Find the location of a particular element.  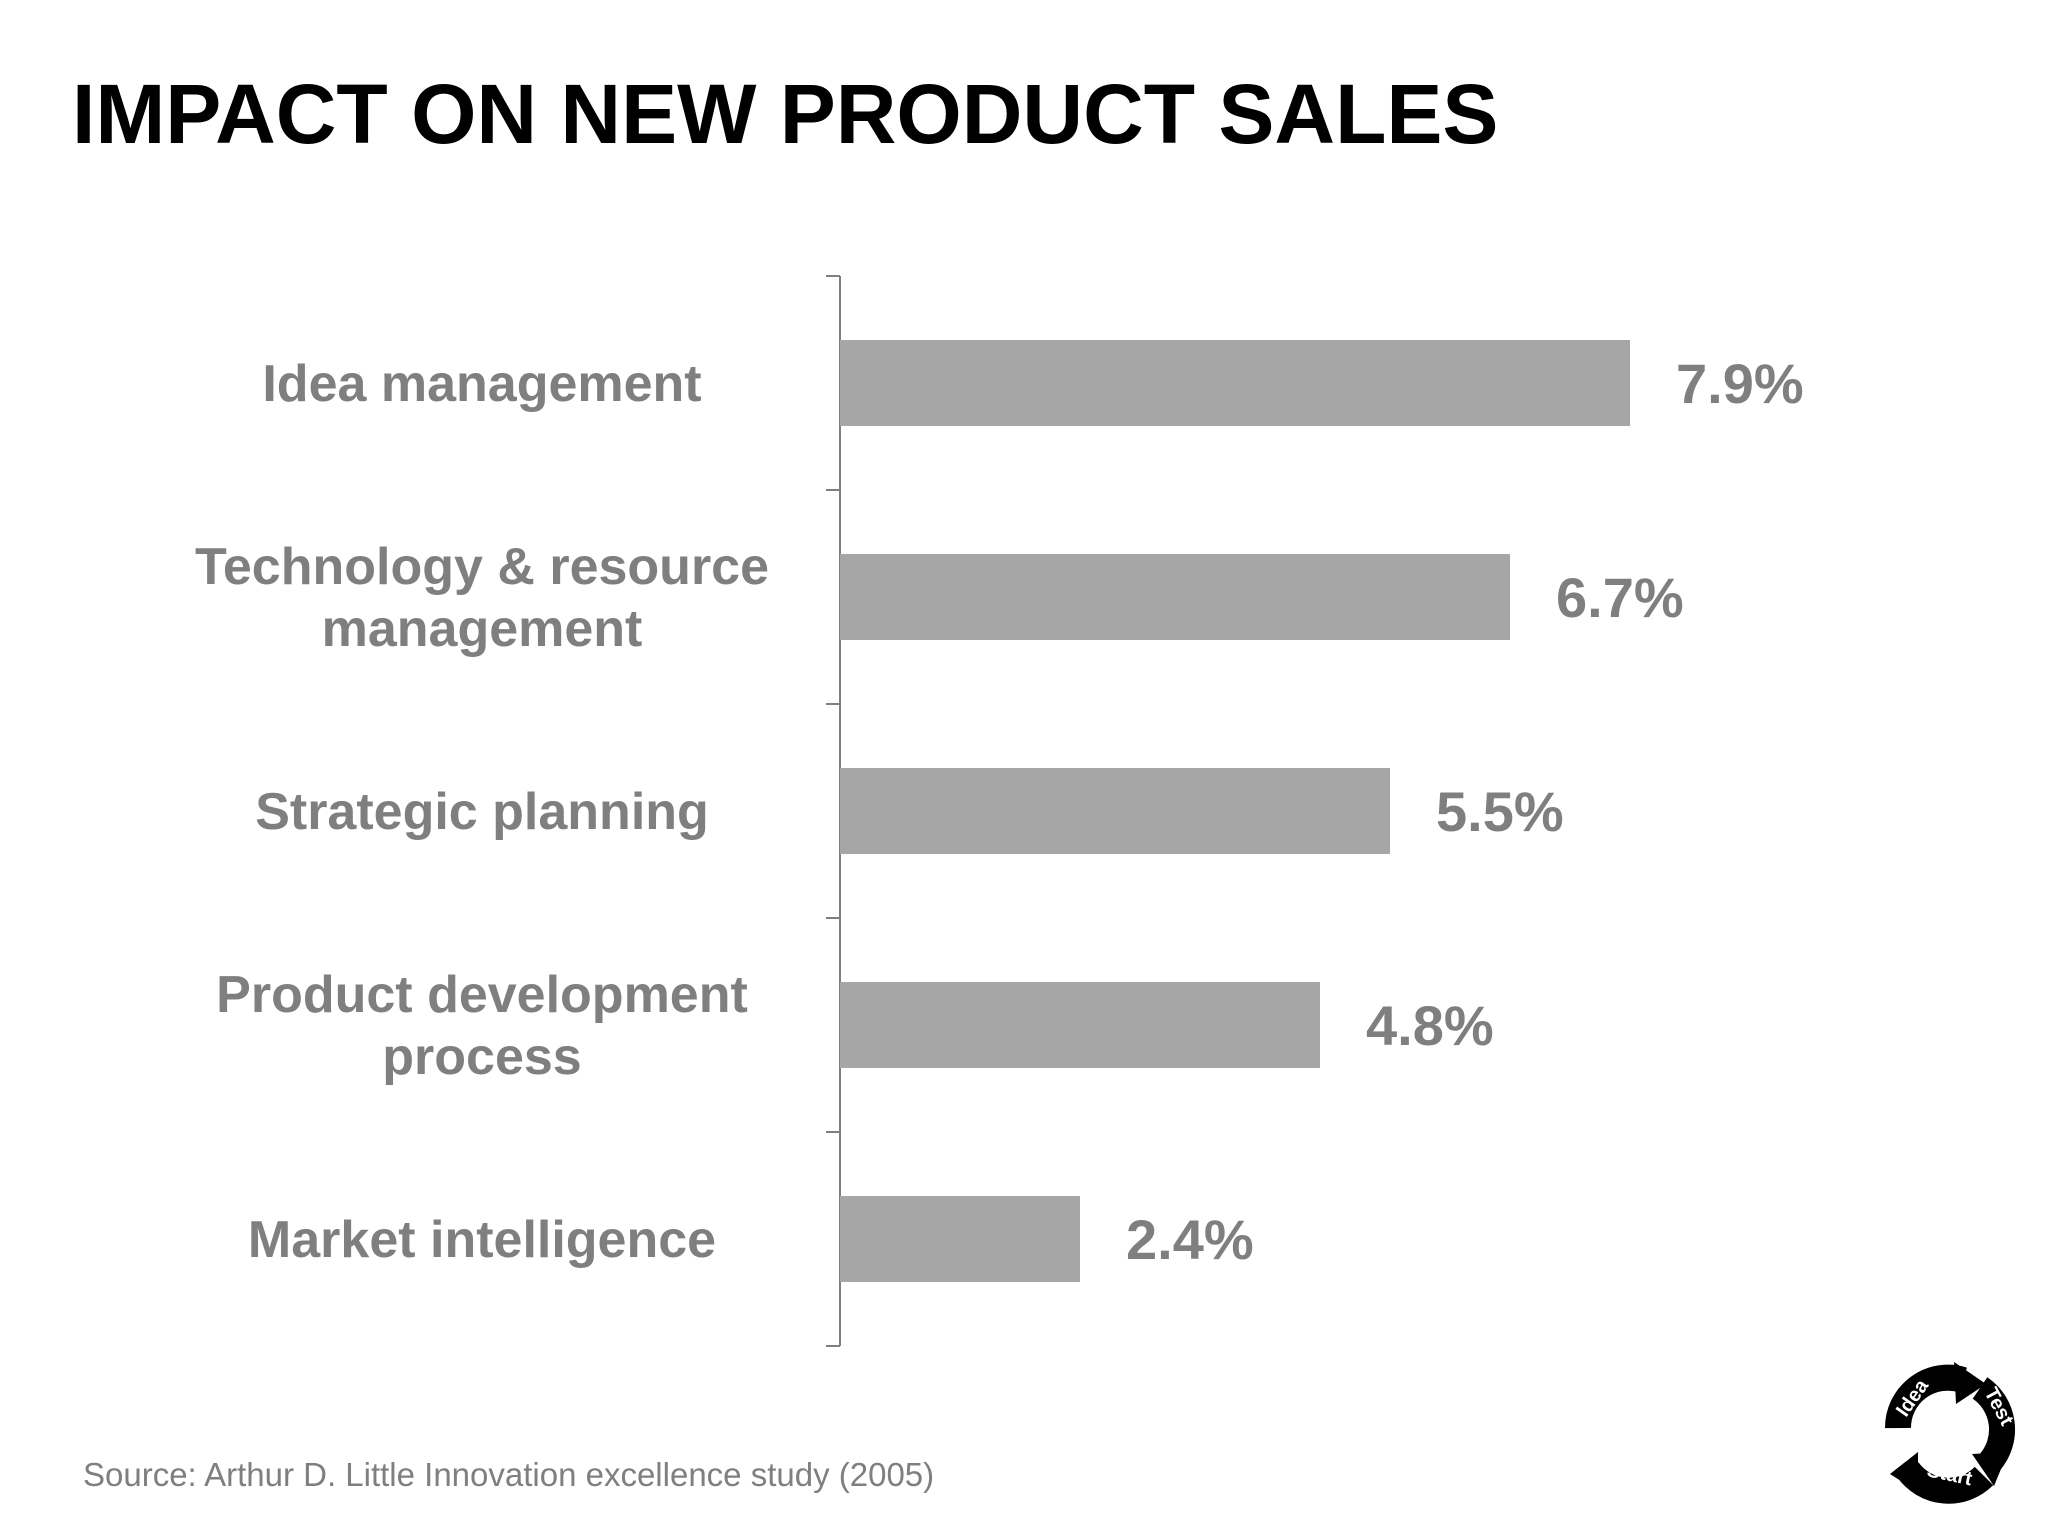

cycle-arrow-bottom is located at coordinates (1942, 1478).